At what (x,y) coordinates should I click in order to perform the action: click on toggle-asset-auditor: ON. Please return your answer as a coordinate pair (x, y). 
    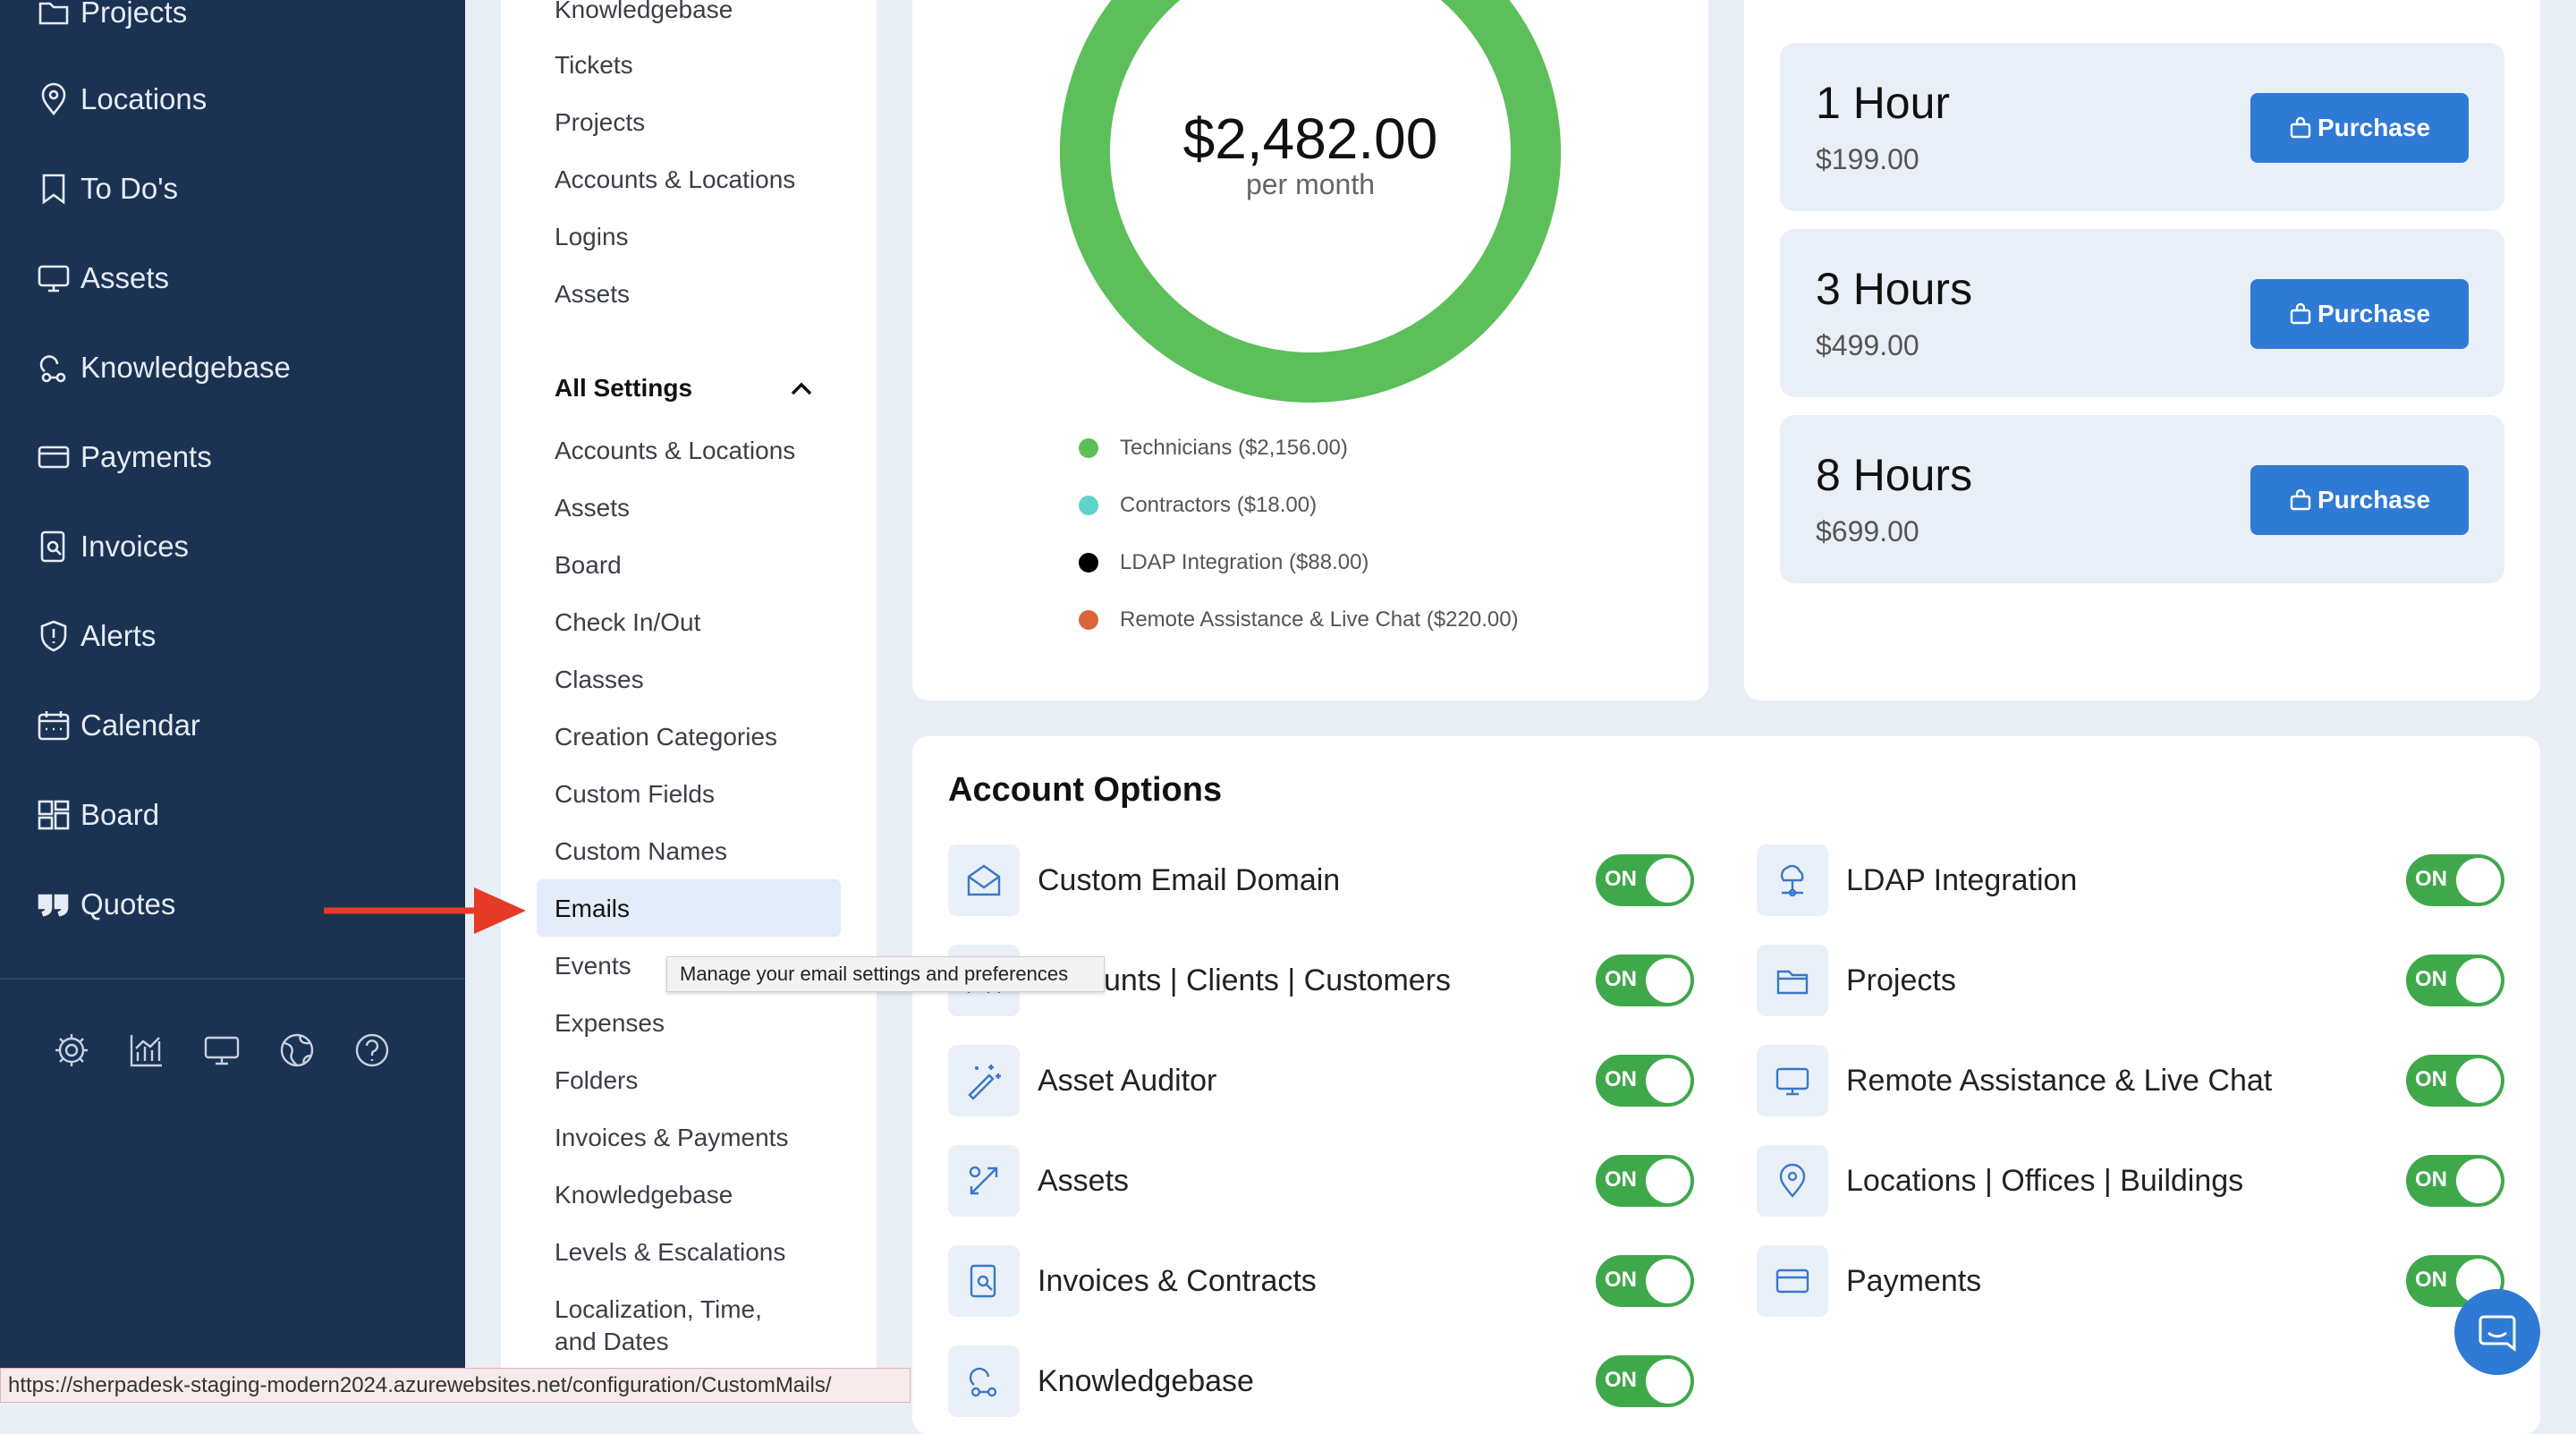
    Looking at the image, I should click on (1645, 1081).